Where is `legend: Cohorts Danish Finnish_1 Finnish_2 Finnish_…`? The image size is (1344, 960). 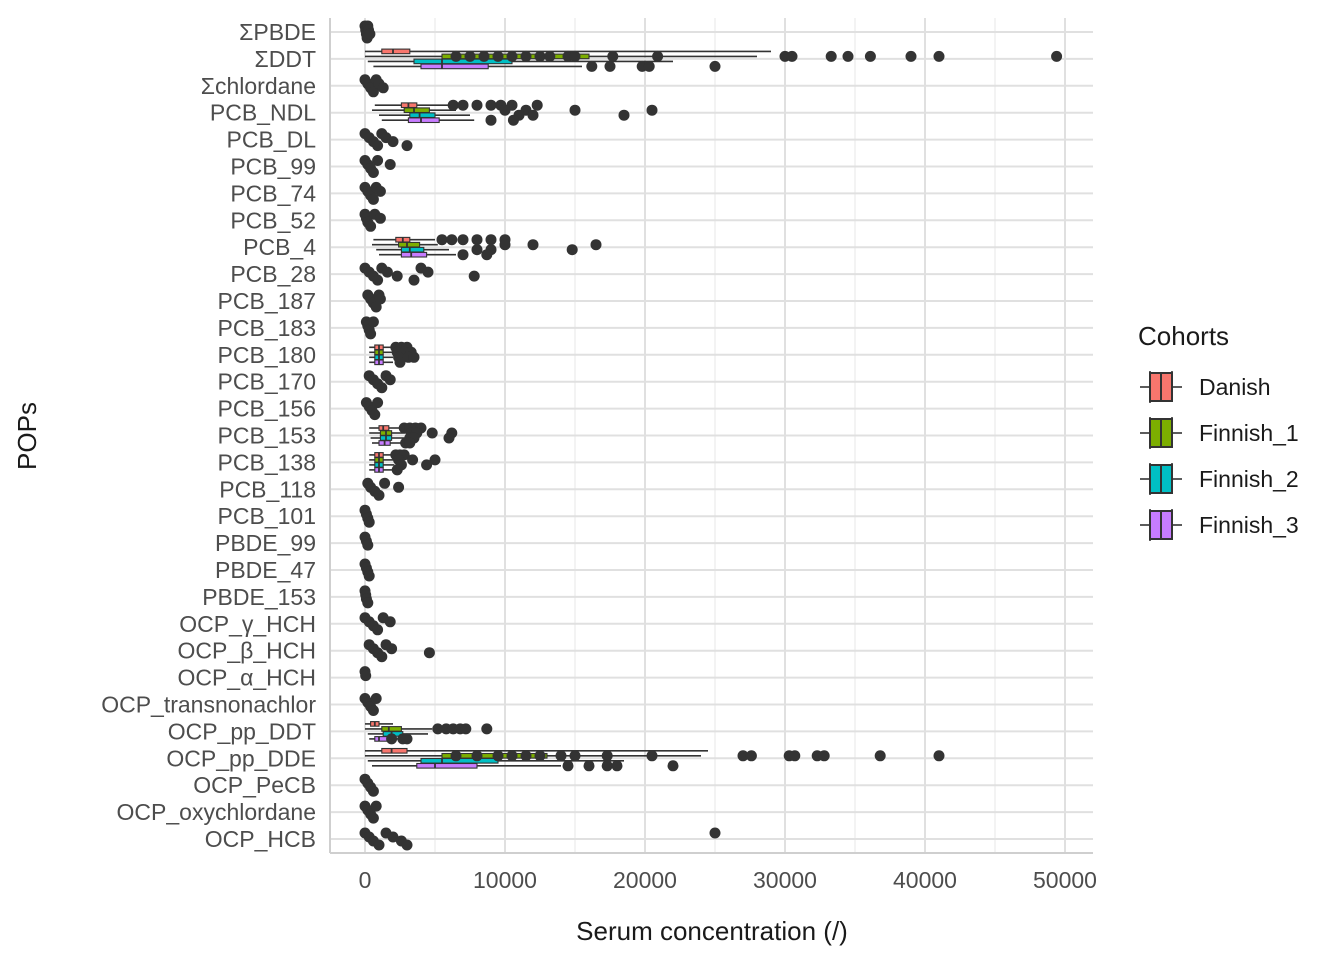
legend: Cohorts Danish Finnish_1 Finnish_2 Finnish_… is located at coordinates (1218, 431).